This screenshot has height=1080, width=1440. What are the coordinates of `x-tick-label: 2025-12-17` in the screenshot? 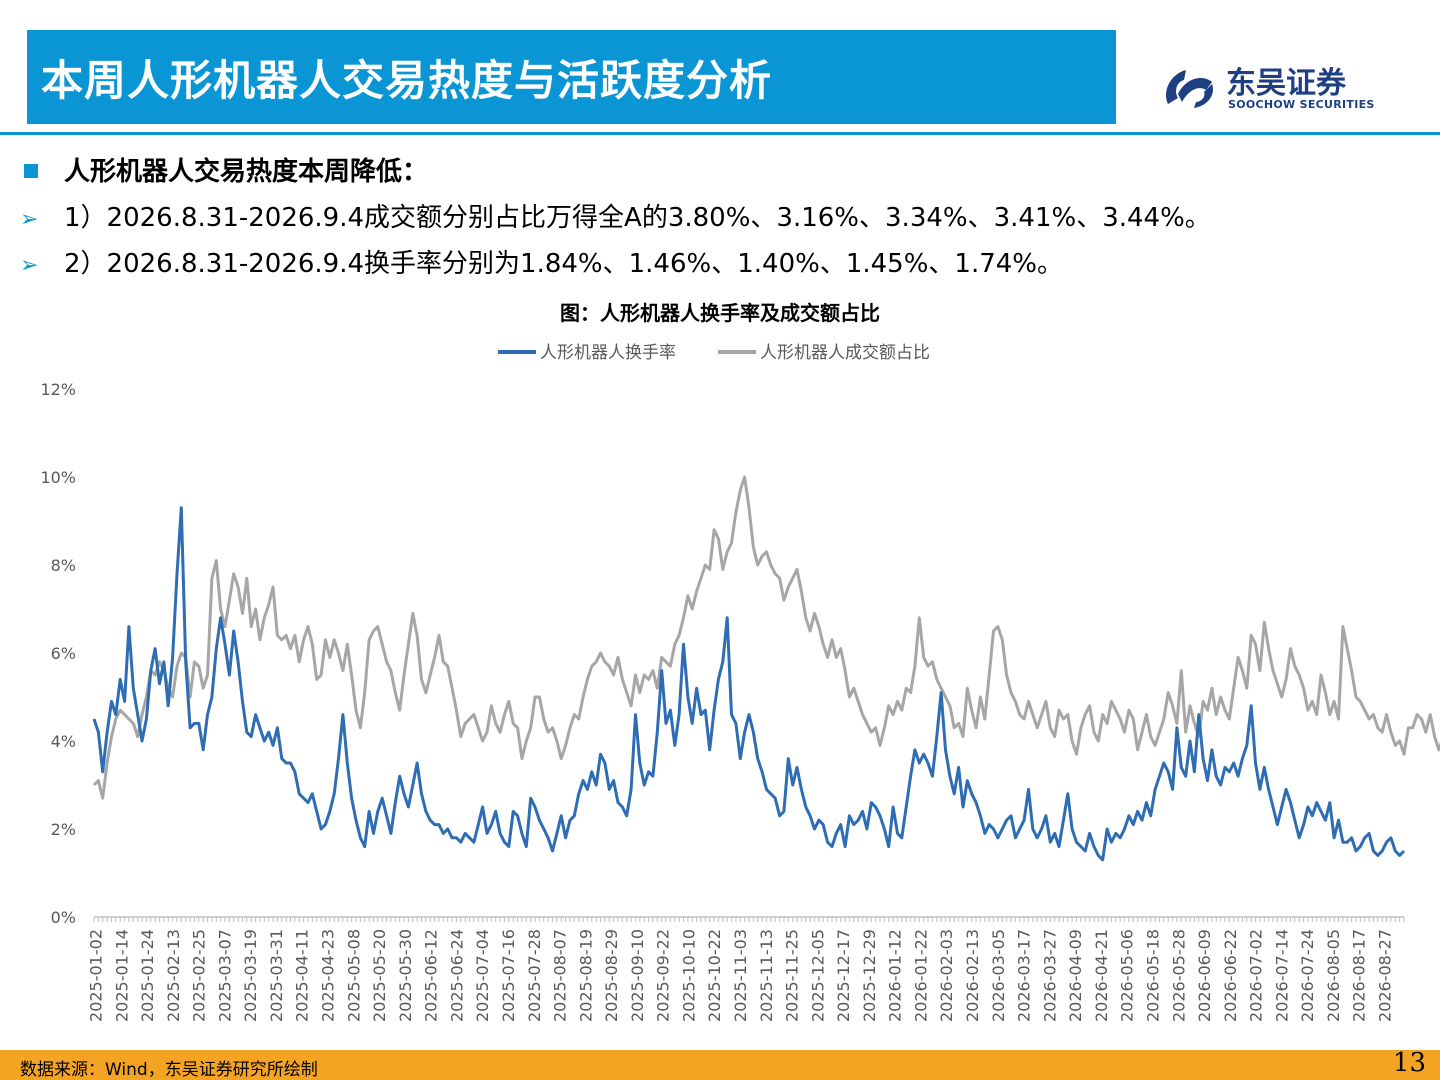 It's located at (843, 975).